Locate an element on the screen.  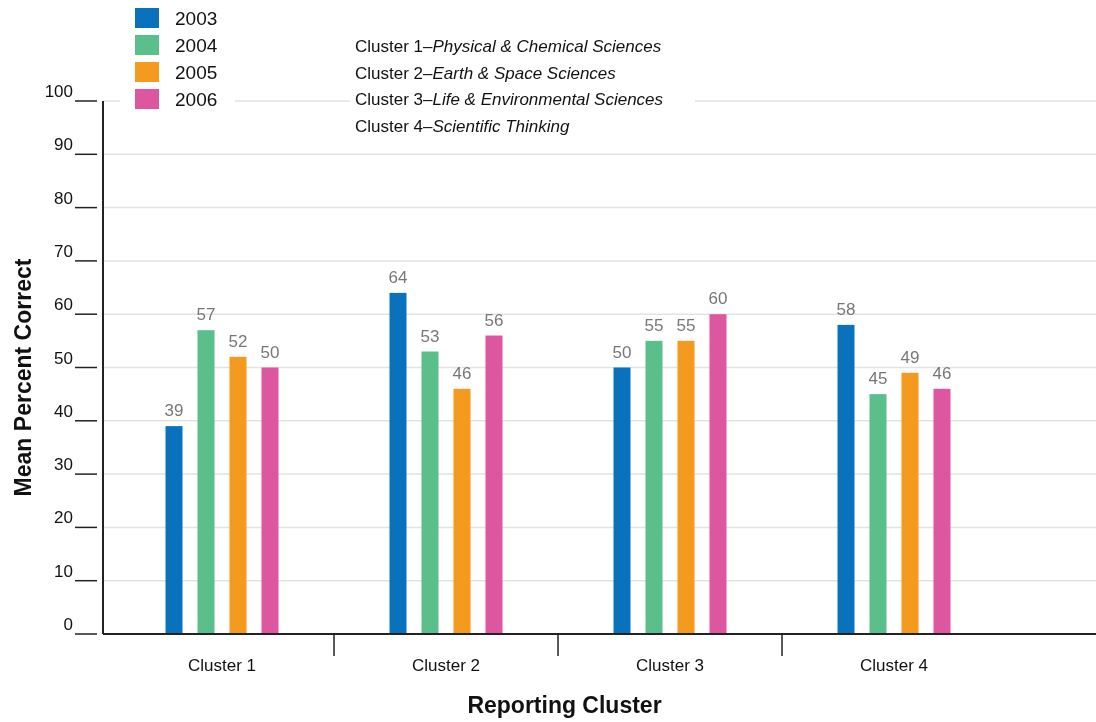
y-tick-label: 40 is located at coordinates (63, 411).